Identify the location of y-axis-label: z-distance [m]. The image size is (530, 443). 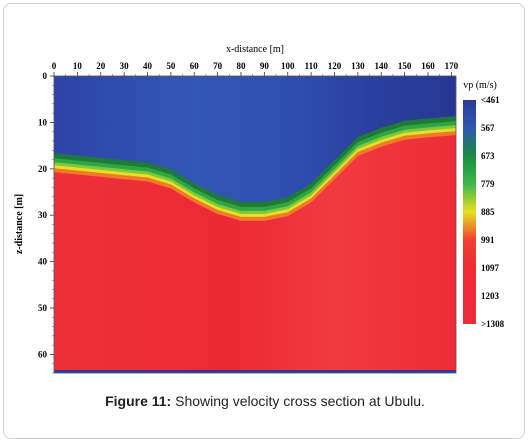
(19, 224).